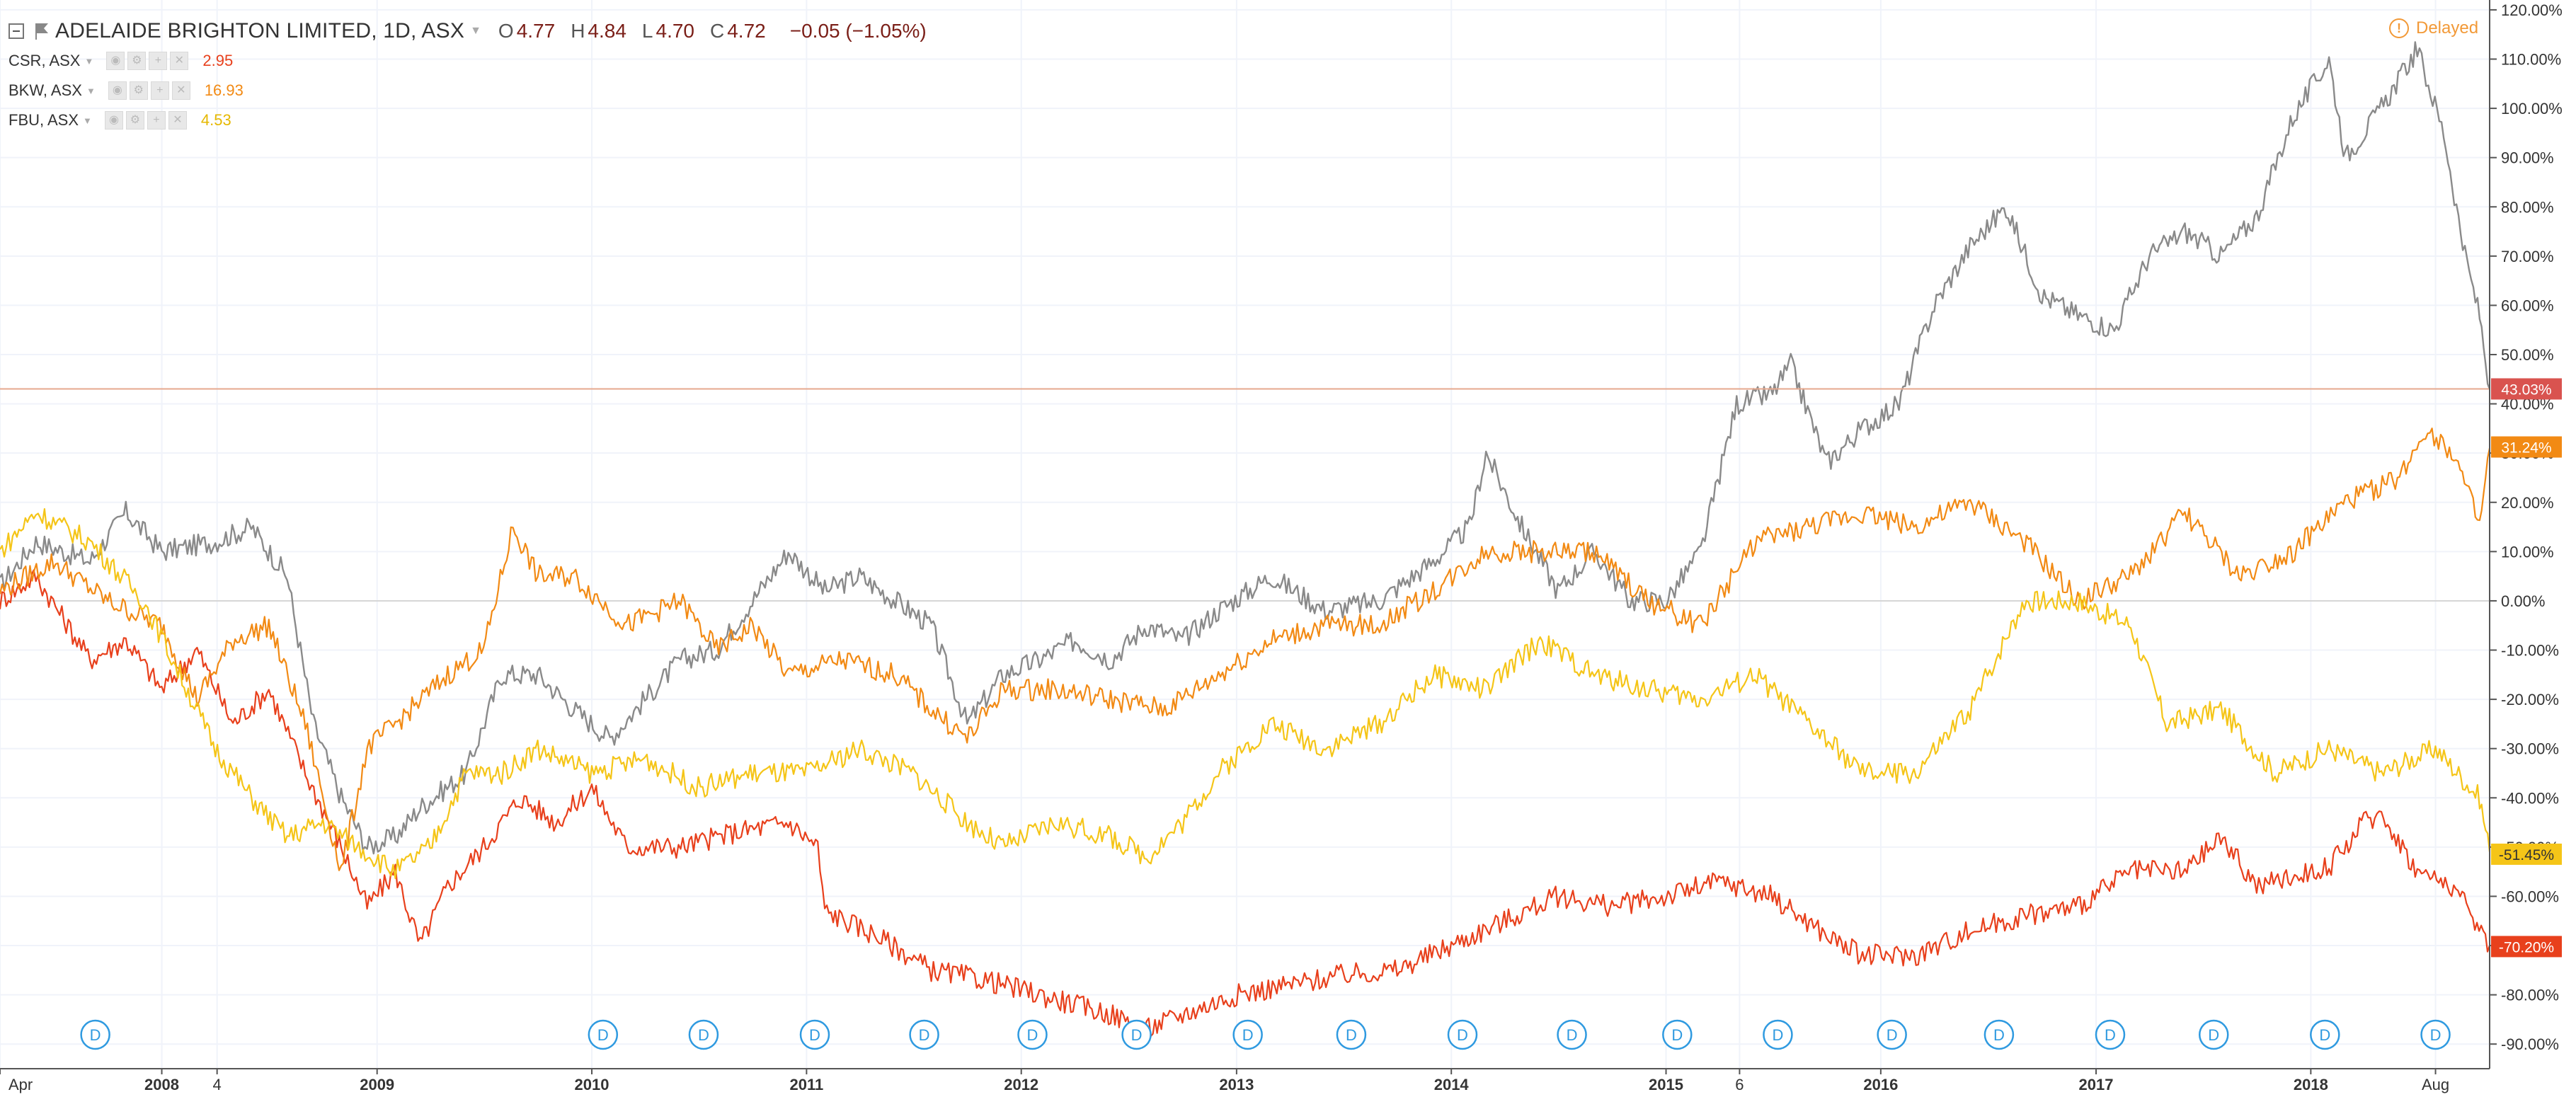 The width and height of the screenshot is (2576, 1097). I want to click on y-tick-label: 0.00%, so click(2523, 601).